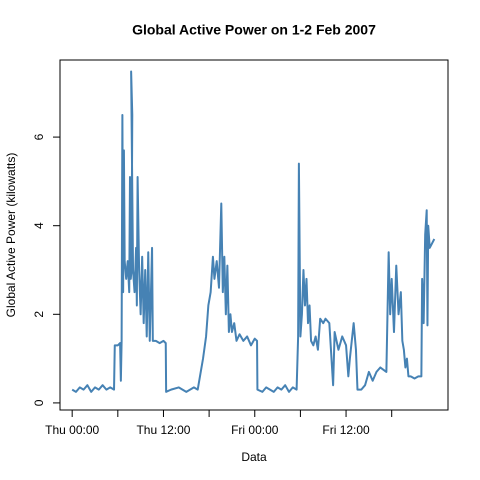  What do you see at coordinates (11, 235) in the screenshot?
I see `y-axis-label: Global Active Power (kilowatts)` at bounding box center [11, 235].